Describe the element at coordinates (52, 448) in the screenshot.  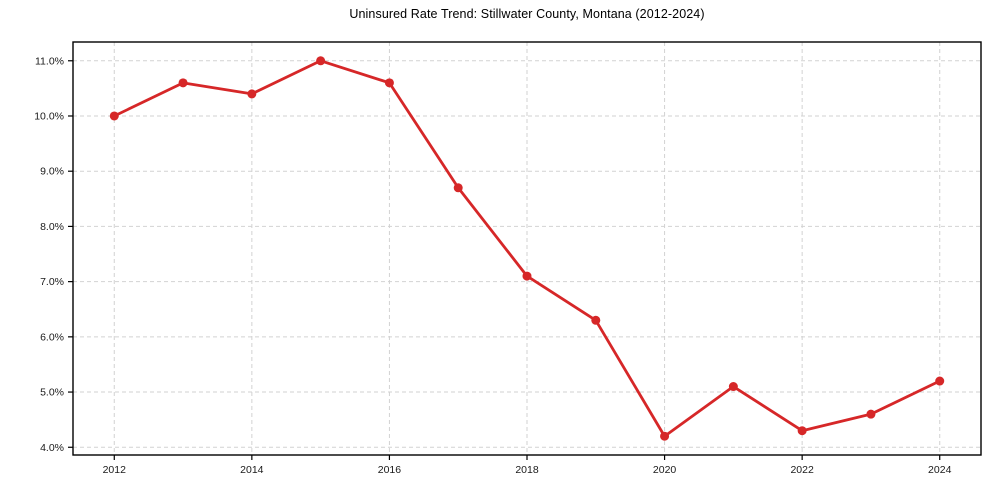
I see `y-tick-label: 4.0%` at that location.